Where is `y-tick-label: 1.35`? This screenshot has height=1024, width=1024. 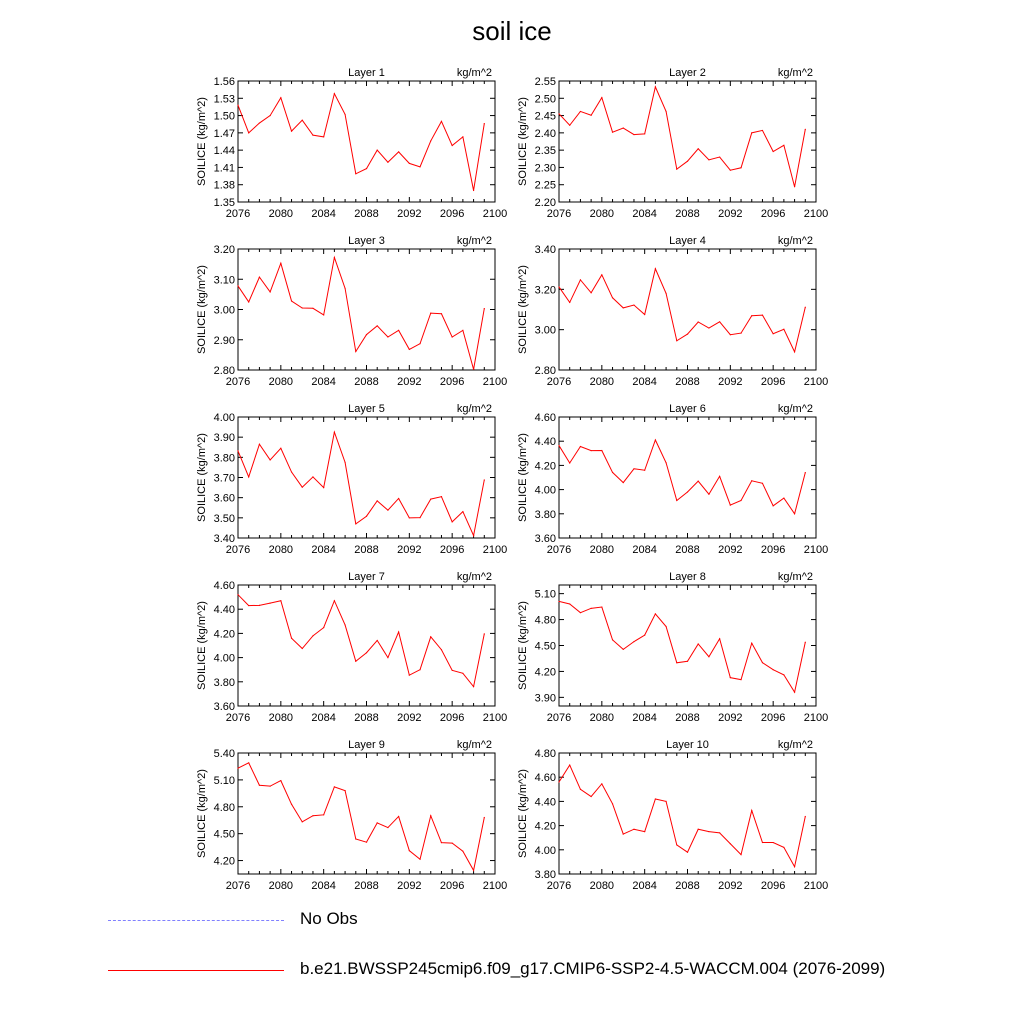
y-tick-label: 1.35 is located at coordinates (224, 203).